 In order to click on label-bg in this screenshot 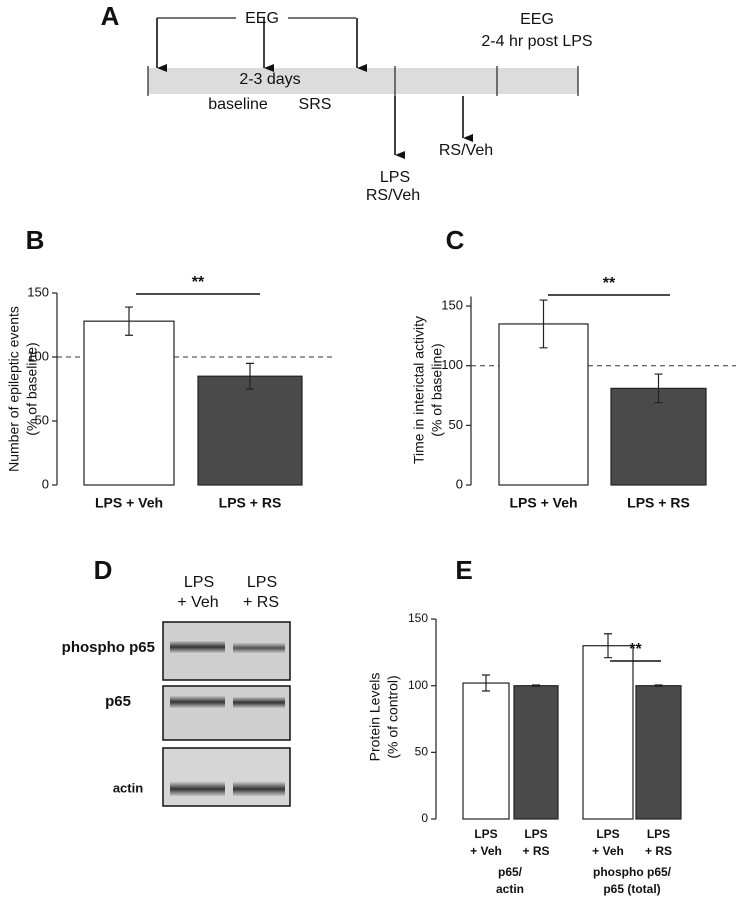, I will do `click(262, 18)`.